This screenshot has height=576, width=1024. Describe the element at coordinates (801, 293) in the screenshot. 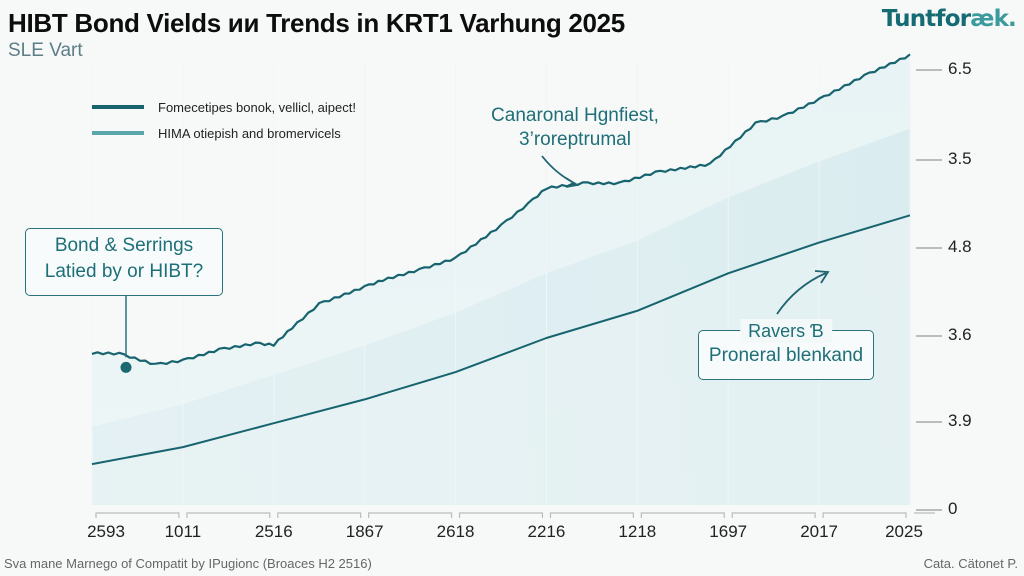

I see `annotation-arrow-right` at that location.